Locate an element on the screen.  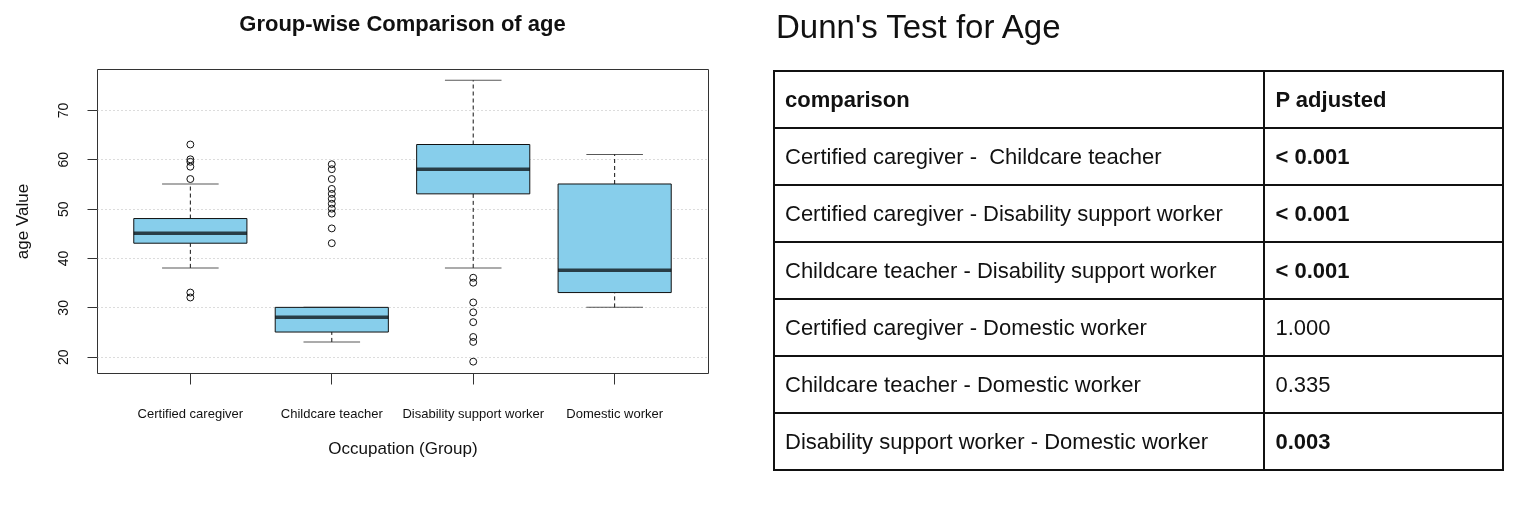
text: Childcare teacher - Disability support worker is located at coordinates (1019, 270).